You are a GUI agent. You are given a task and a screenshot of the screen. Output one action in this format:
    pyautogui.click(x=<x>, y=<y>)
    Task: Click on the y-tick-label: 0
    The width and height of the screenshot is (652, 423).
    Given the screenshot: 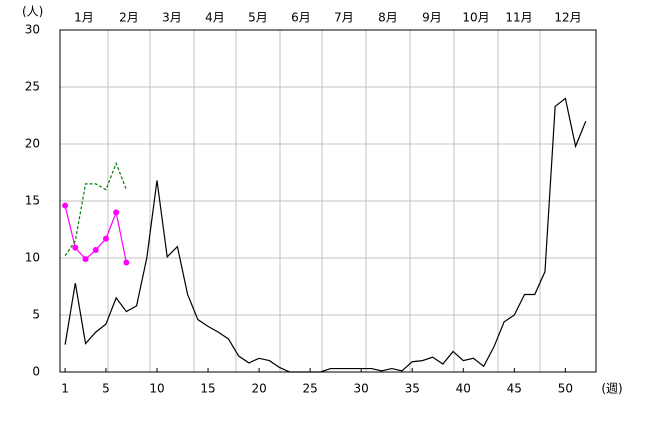 What is the action you would take?
    pyautogui.click(x=36, y=372)
    